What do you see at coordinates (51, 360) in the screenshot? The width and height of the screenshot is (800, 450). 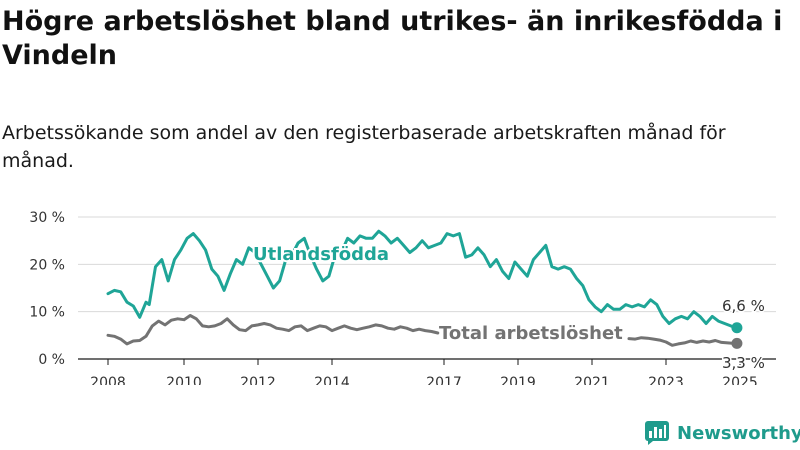 I see `y-tick-label: 0 %` at bounding box center [51, 360].